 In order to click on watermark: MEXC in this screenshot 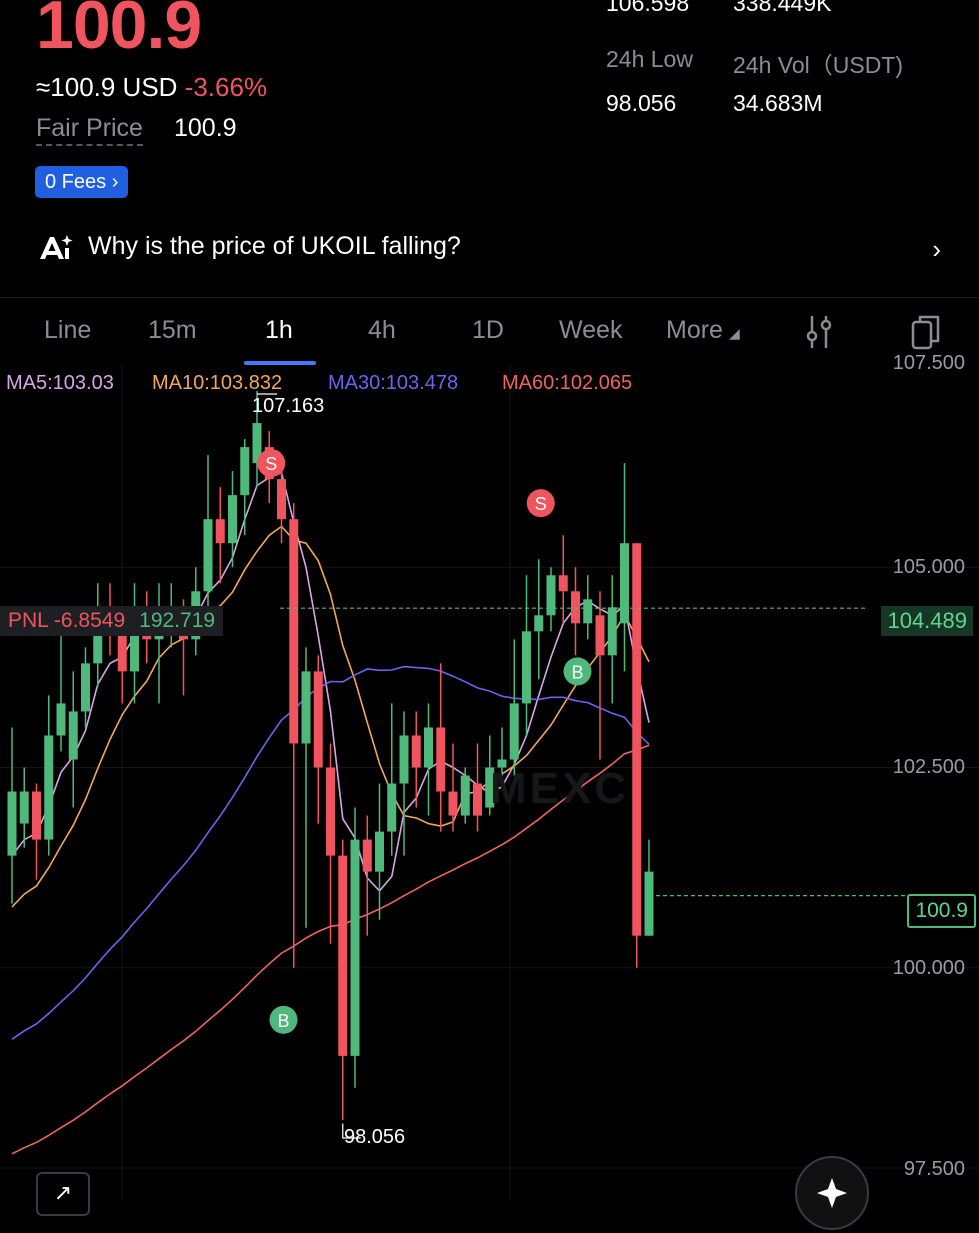, I will do `click(560, 788)`.